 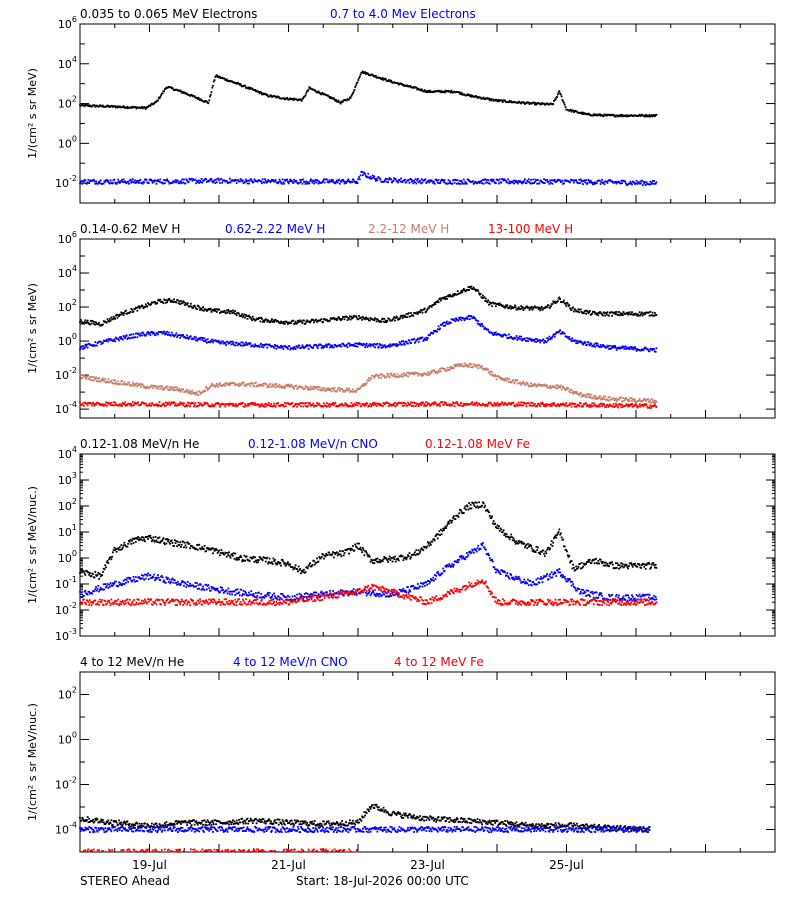 I want to click on legend-label-1: 0.62-2.22 MeV H, so click(x=275, y=229).